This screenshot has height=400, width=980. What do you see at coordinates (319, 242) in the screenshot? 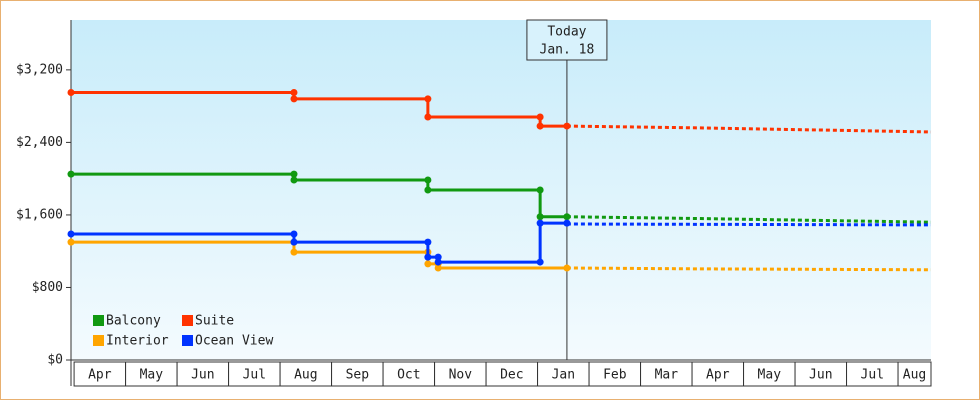
I see `series-line` at bounding box center [319, 242].